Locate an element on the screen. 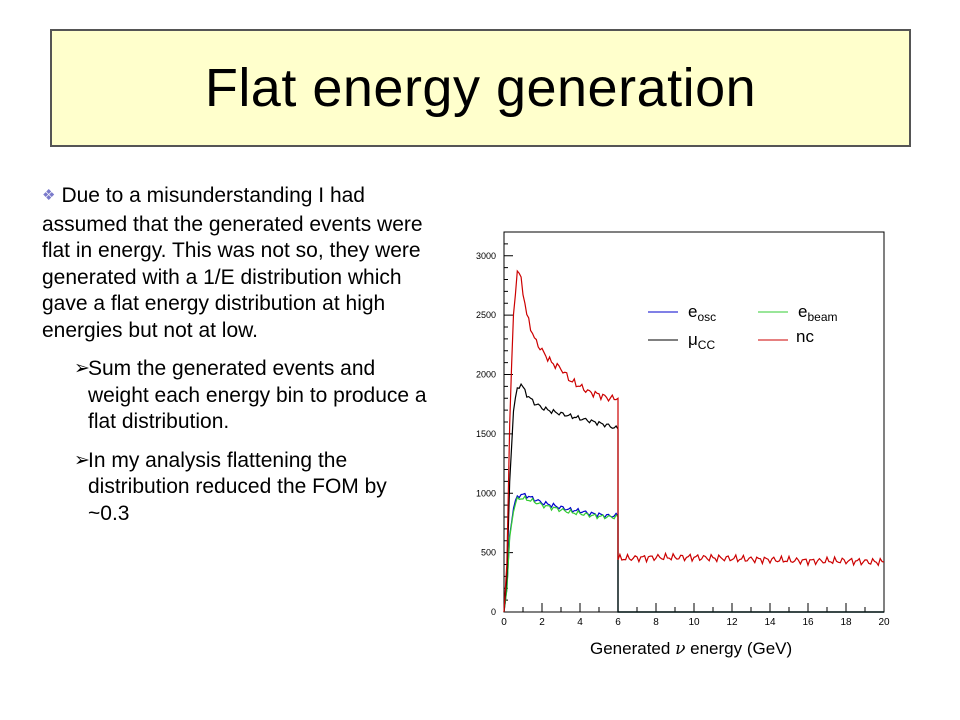 The height and width of the screenshot is (720, 960). title-box: Flat energy generation is located at coordinates (480, 88).